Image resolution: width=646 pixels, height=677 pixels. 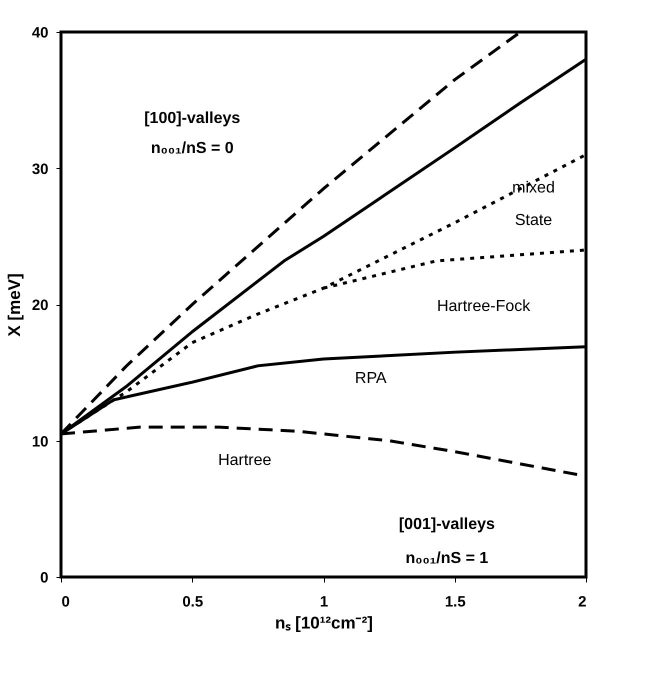 What do you see at coordinates (446, 558) in the screenshot?
I see `annotation: n₀₀₁/nS = 1` at bounding box center [446, 558].